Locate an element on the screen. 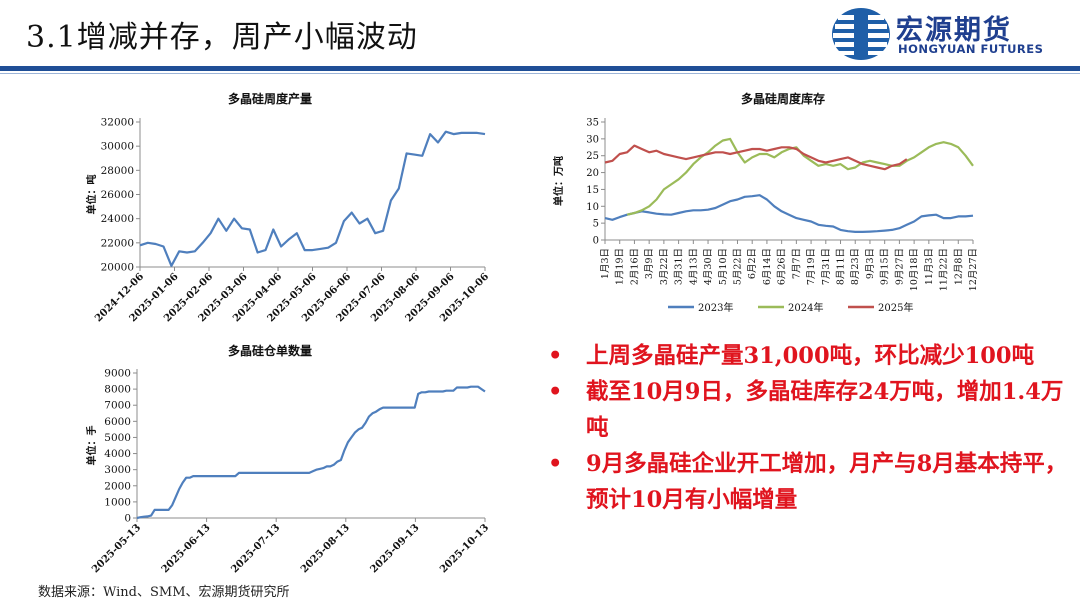 This screenshot has width=1080, height=605. page-title: 3.1增减并存，周产小幅波动 is located at coordinates (222, 37).